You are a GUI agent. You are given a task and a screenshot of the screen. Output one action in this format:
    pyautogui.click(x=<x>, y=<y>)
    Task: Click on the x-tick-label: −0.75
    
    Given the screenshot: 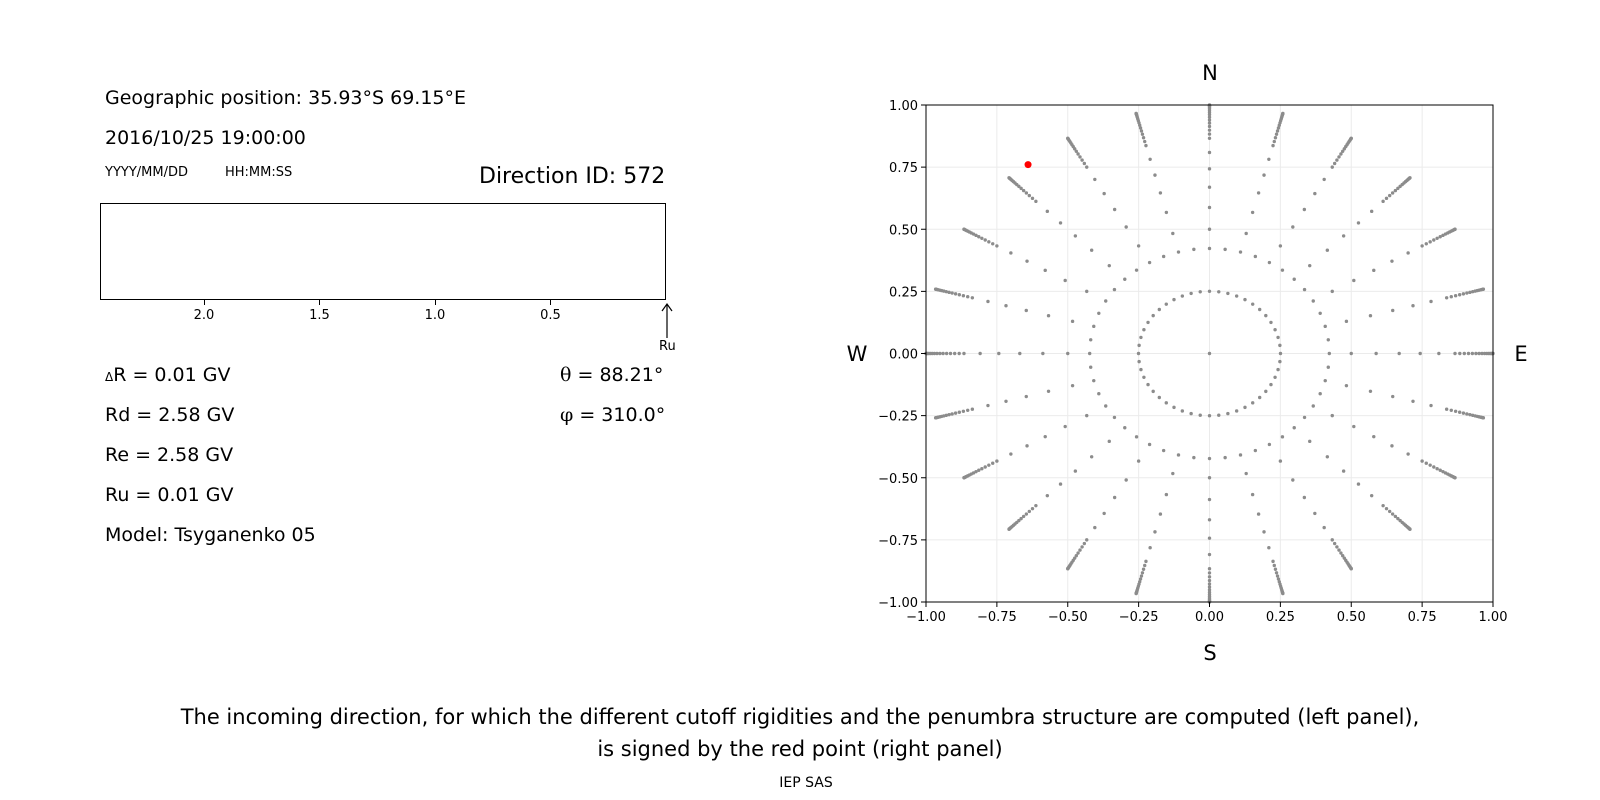 What is the action you would take?
    pyautogui.click(x=997, y=617)
    